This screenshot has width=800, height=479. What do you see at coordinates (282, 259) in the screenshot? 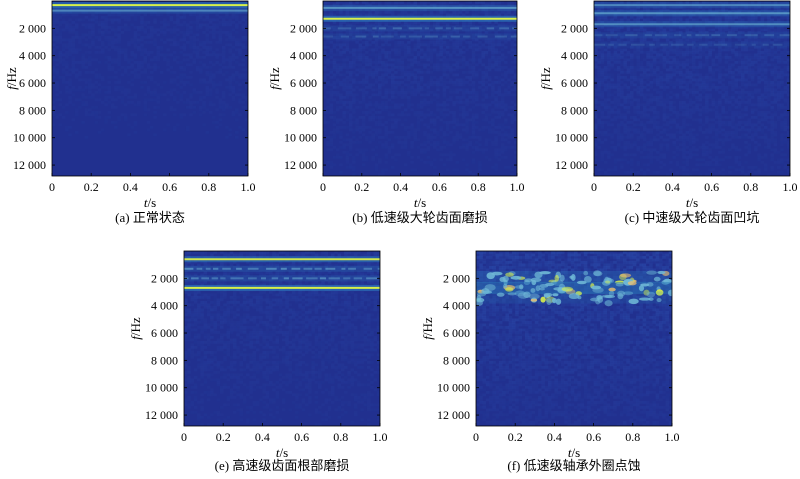
I see `band-600hz` at bounding box center [282, 259].